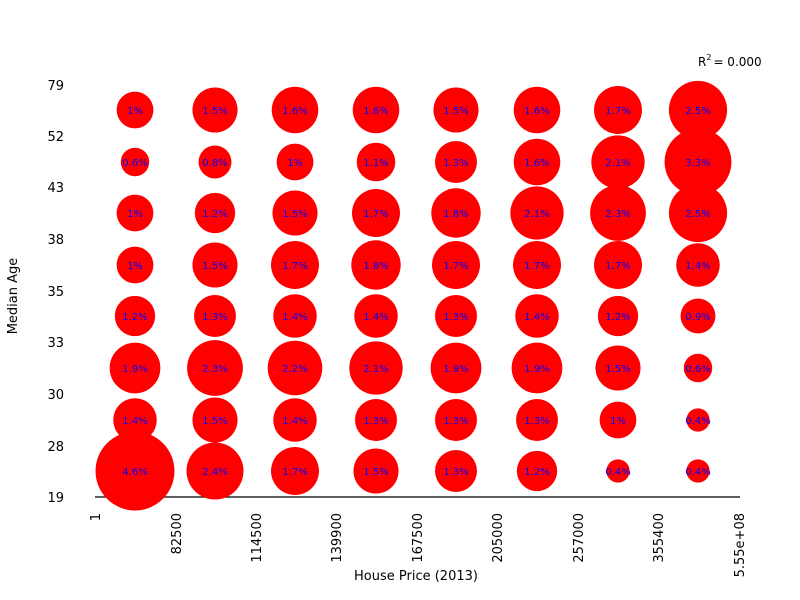  I want to click on bubble-label: 2.3%, so click(214, 369).